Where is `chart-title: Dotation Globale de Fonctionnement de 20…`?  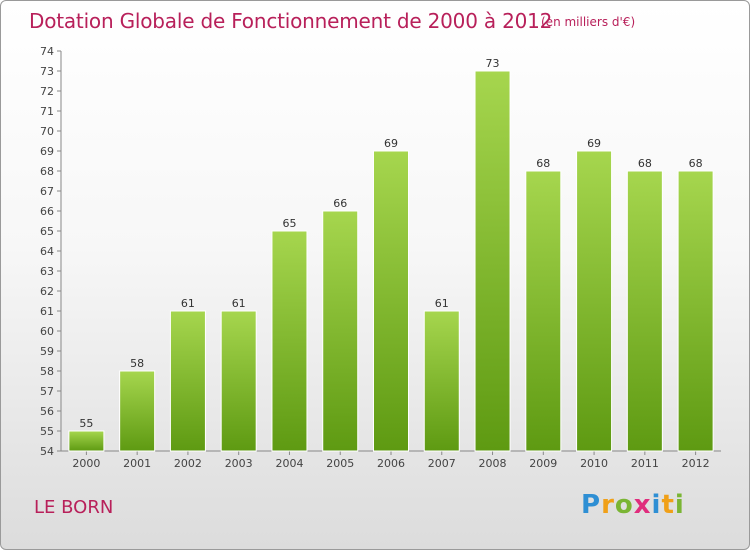
chart-title: Dotation Globale de Fonctionnement de 20… is located at coordinates (291, 21).